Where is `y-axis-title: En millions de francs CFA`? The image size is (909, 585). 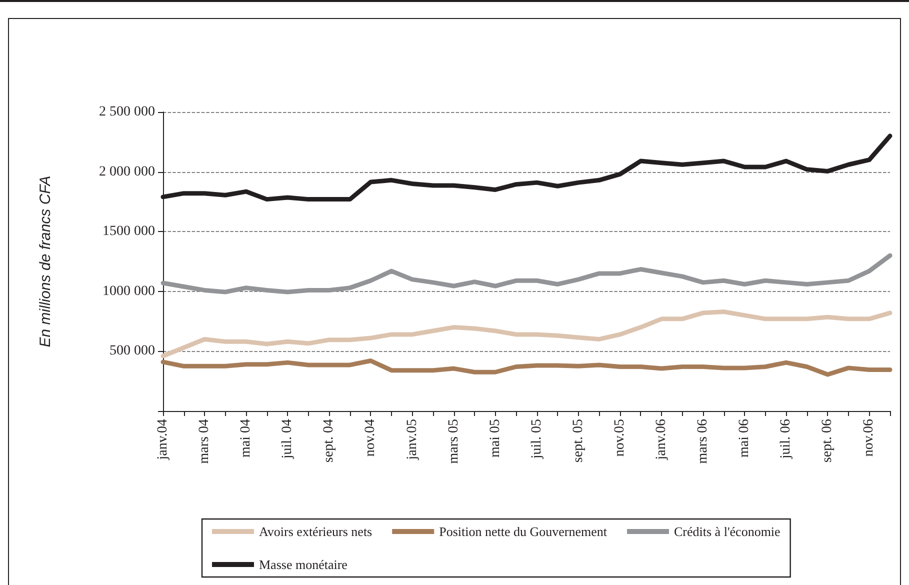 y-axis-title: En millions de francs CFA is located at coordinates (45, 262).